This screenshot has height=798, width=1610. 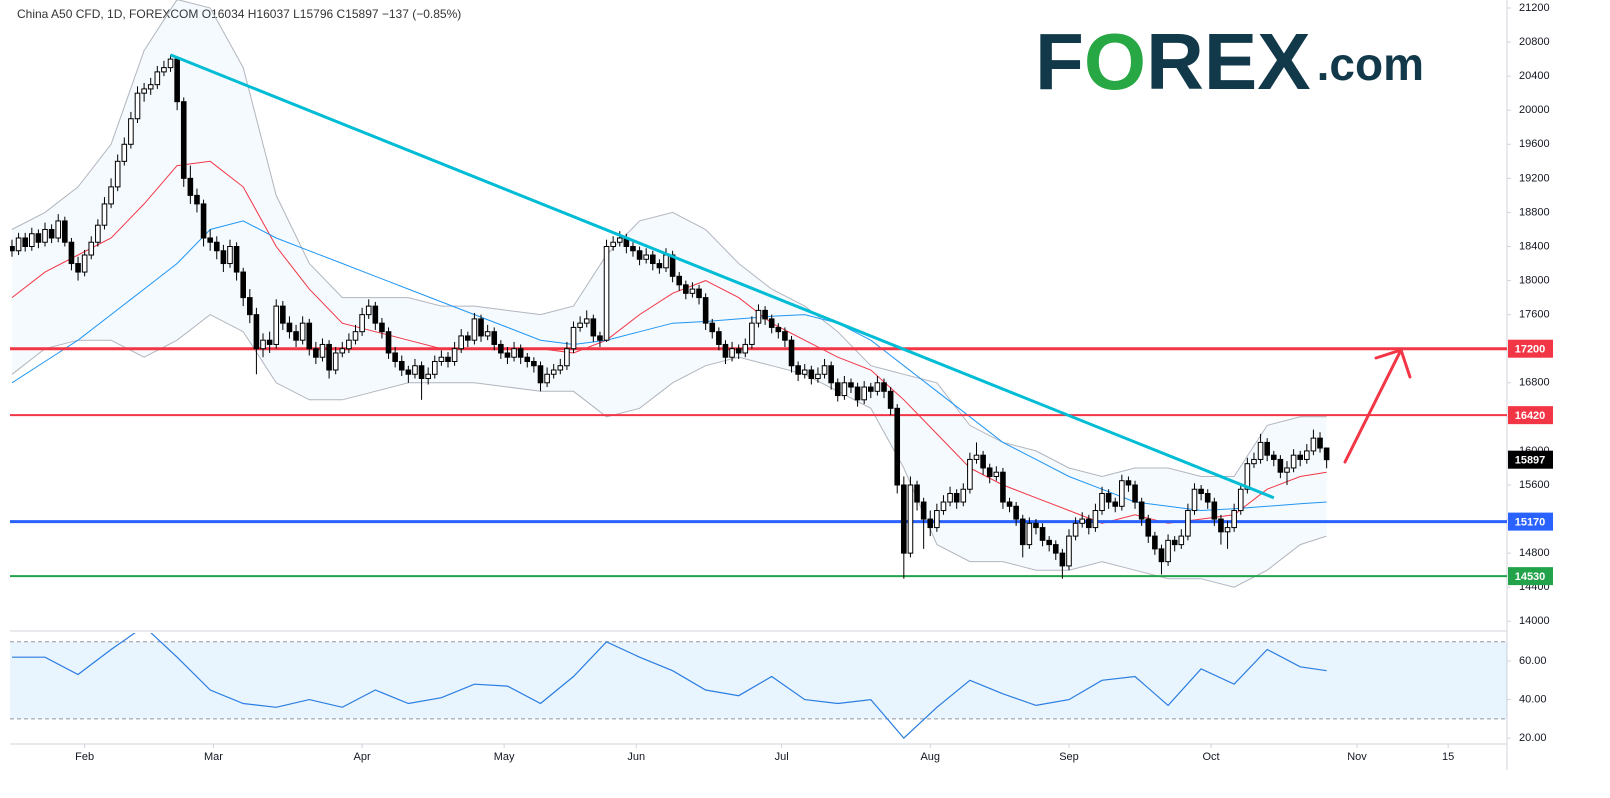 What do you see at coordinates (1210, 757) in the screenshot?
I see `x-tick-label: Oct` at bounding box center [1210, 757].